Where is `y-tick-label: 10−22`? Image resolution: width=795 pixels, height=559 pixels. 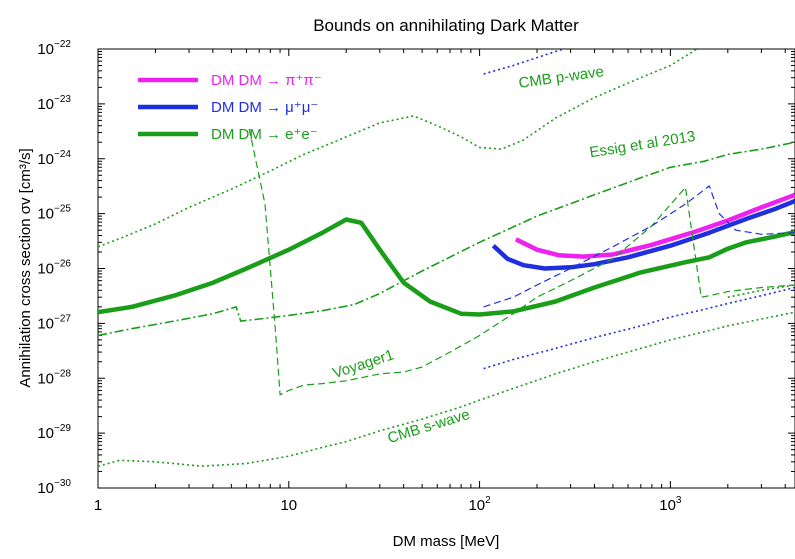
y-tick-label: 10−22 is located at coordinates (54, 48).